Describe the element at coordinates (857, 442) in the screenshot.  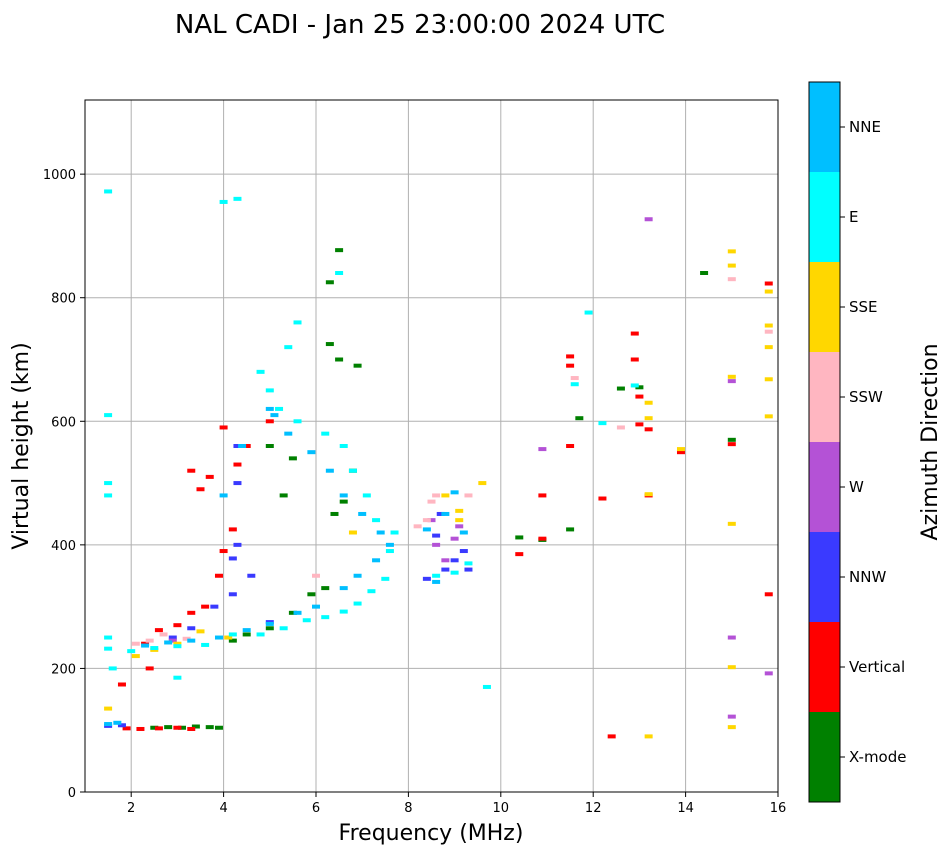
I see `colorbar: X-mode Vertical NNW W SSW SSE E NNE` at that location.